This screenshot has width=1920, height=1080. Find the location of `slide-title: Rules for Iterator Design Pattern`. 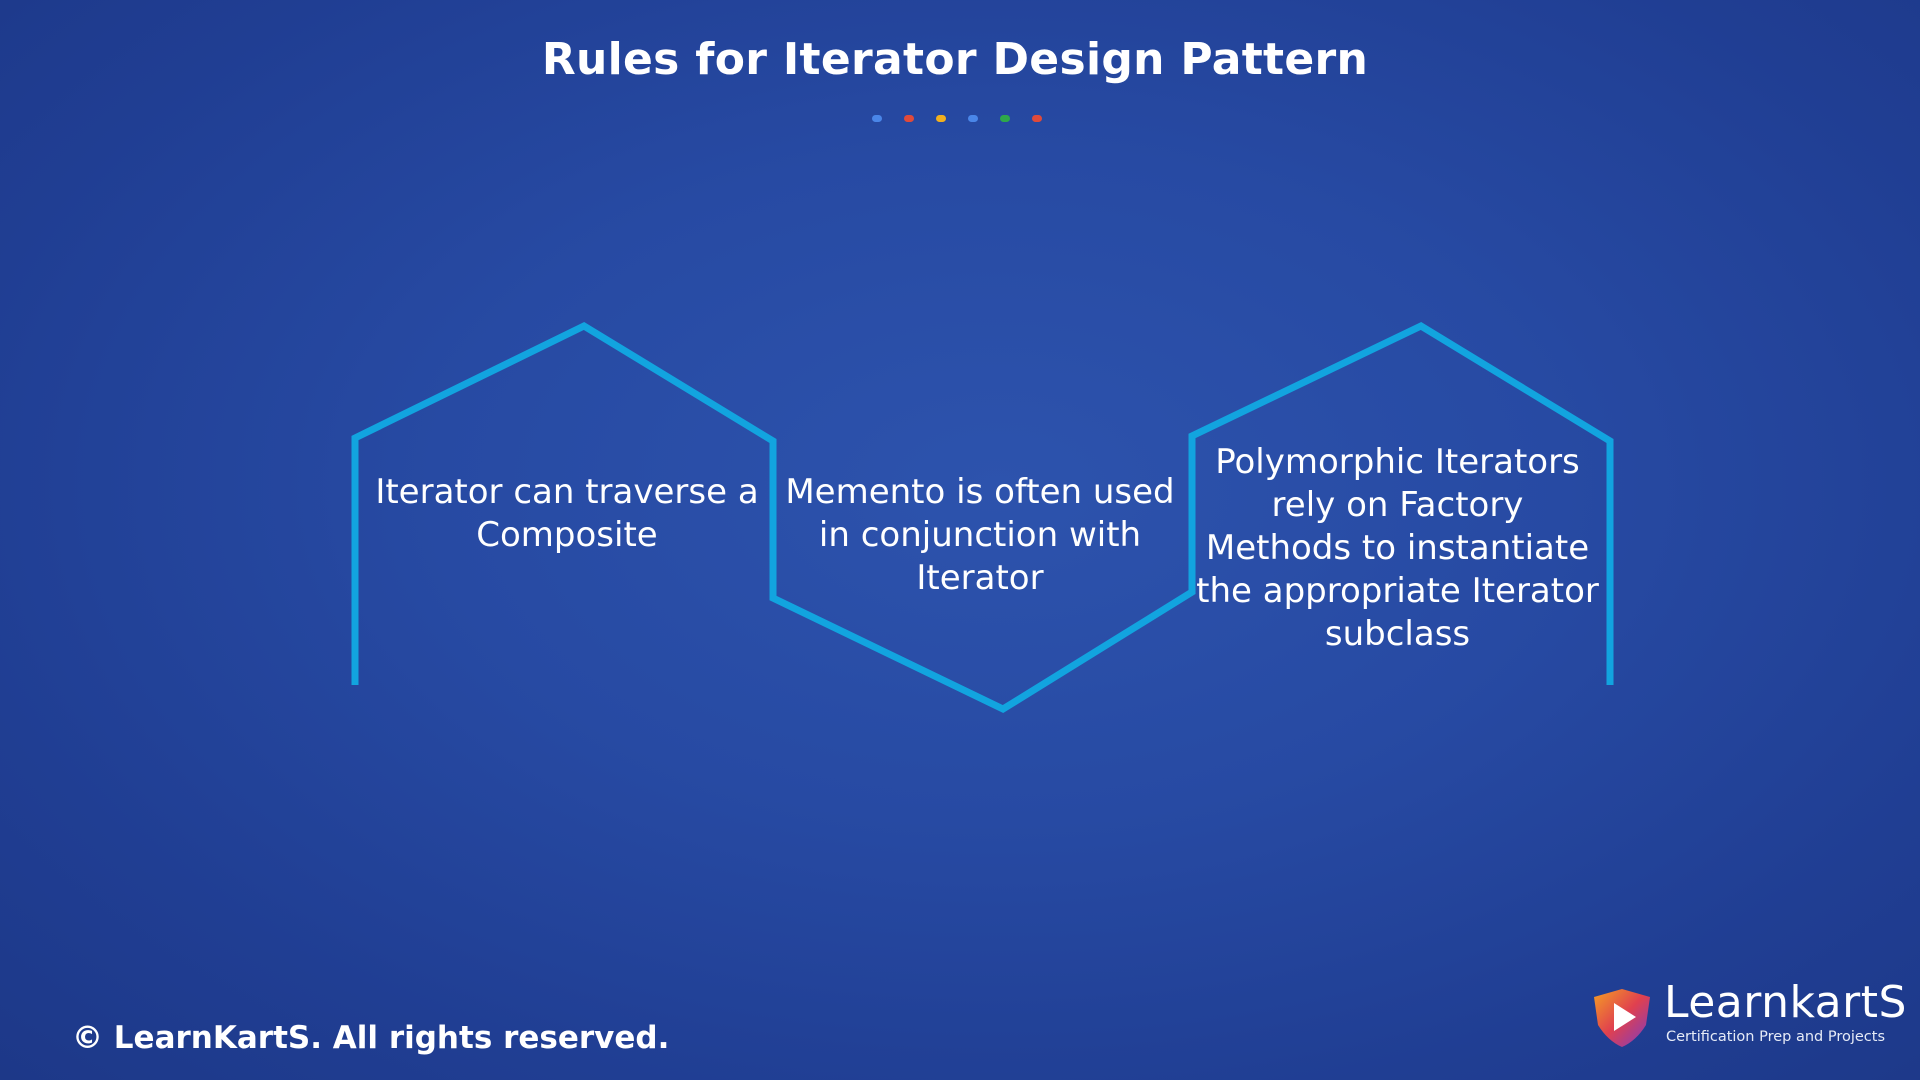

slide-title: Rules for Iterator Design Pattern is located at coordinates (955, 59).